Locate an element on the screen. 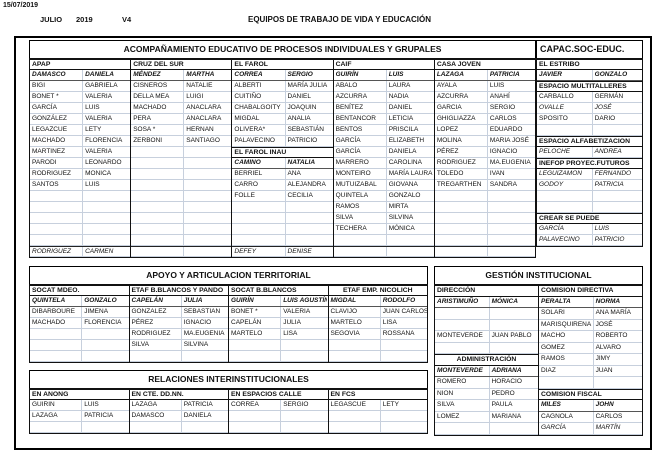 Image resolution: width=669 pixels, height=465 pixels. person-row: AZCURRA NADIA is located at coordinates (383, 97).